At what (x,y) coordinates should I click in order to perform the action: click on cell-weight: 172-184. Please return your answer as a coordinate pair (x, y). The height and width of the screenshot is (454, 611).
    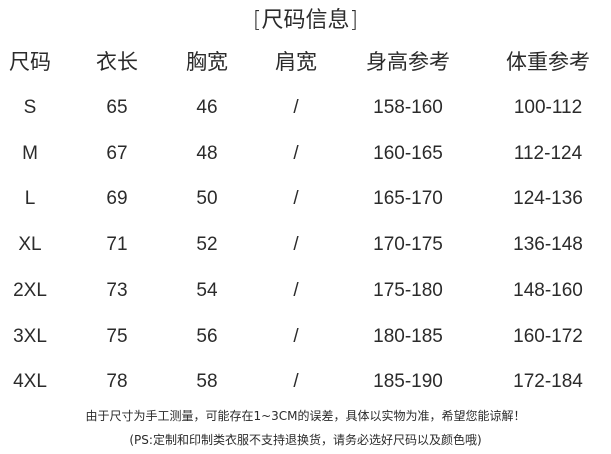
    Looking at the image, I should click on (548, 382).